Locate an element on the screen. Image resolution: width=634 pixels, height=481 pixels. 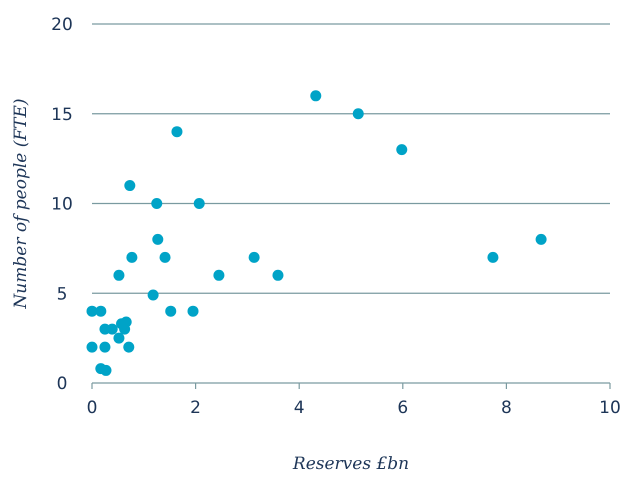
x-axis-title: Reserves £bn is located at coordinates (351, 464).